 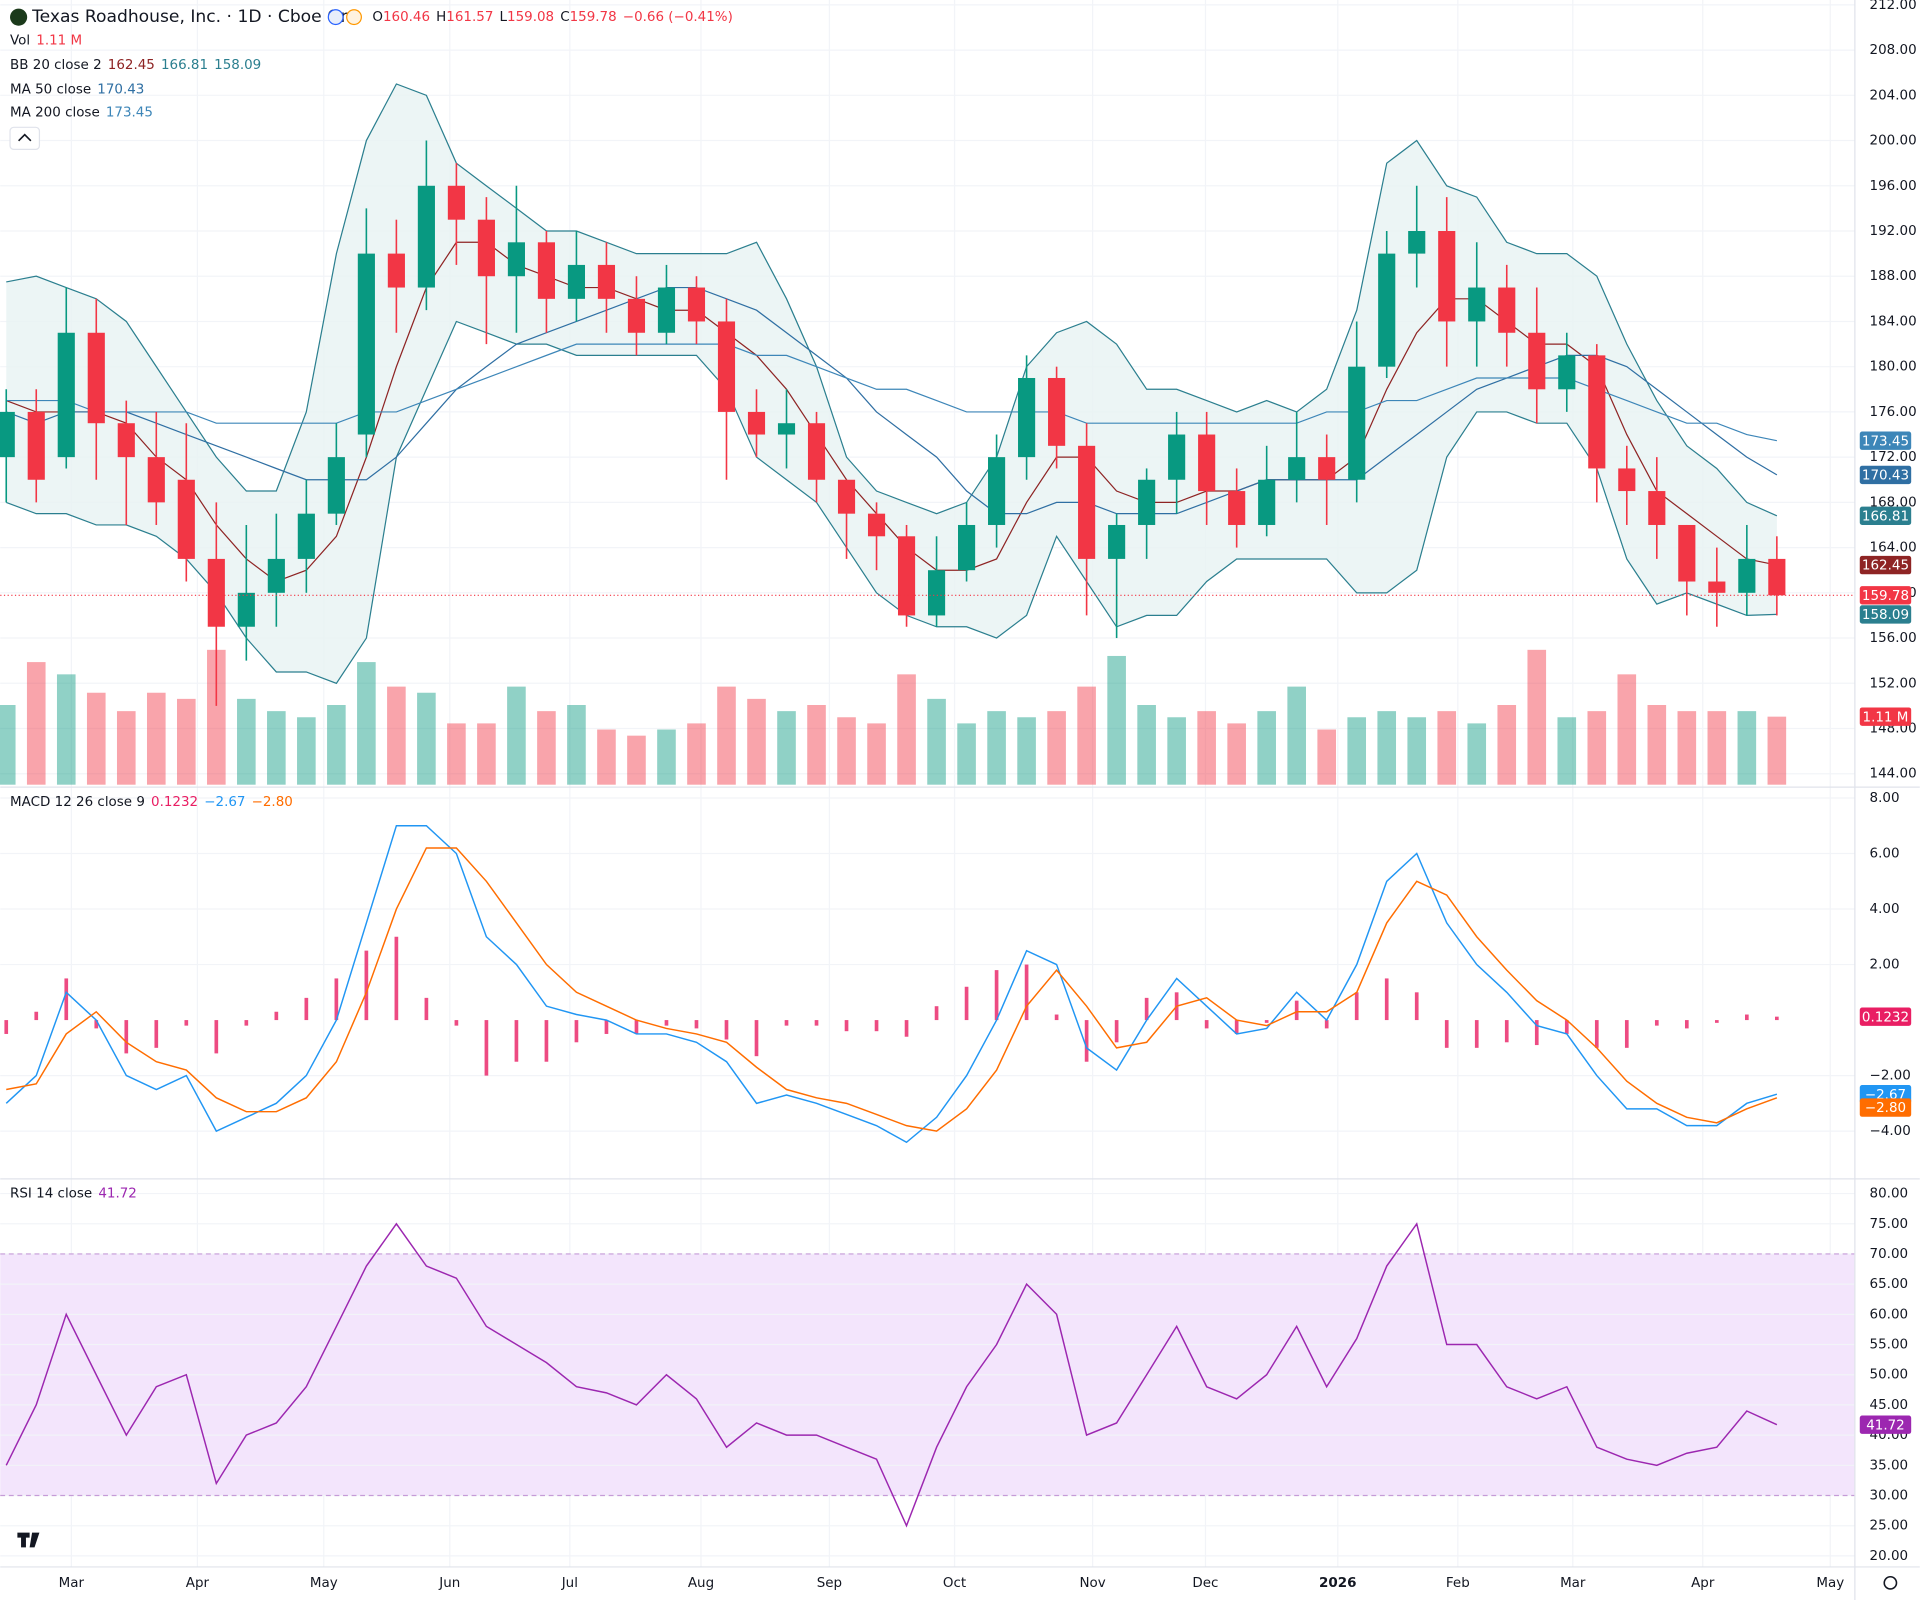 What do you see at coordinates (1885, 965) in the screenshot?
I see `y-tick-label: 2.00` at bounding box center [1885, 965].